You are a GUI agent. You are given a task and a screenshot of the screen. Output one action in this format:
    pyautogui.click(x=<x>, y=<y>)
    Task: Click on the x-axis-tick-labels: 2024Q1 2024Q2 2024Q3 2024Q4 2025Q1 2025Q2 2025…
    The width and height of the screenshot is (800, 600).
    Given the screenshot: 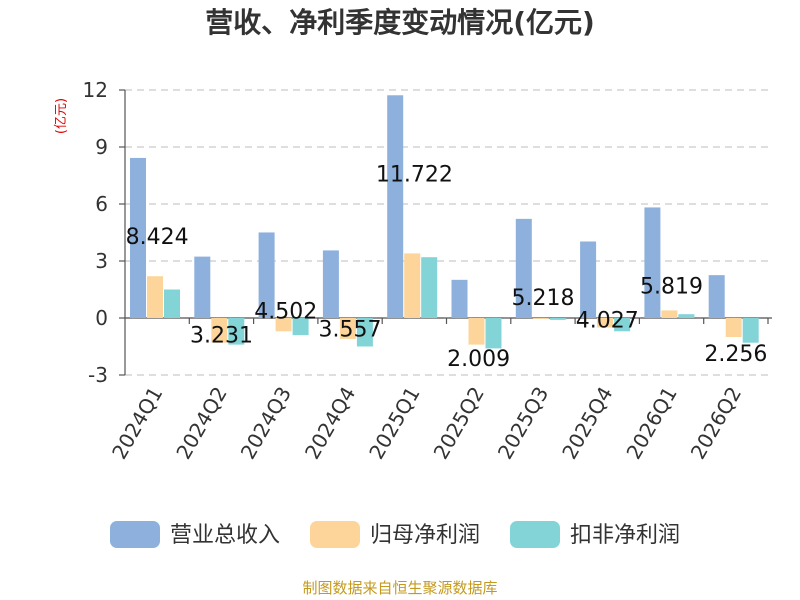 What is the action you would take?
    pyautogui.click(x=426, y=423)
    